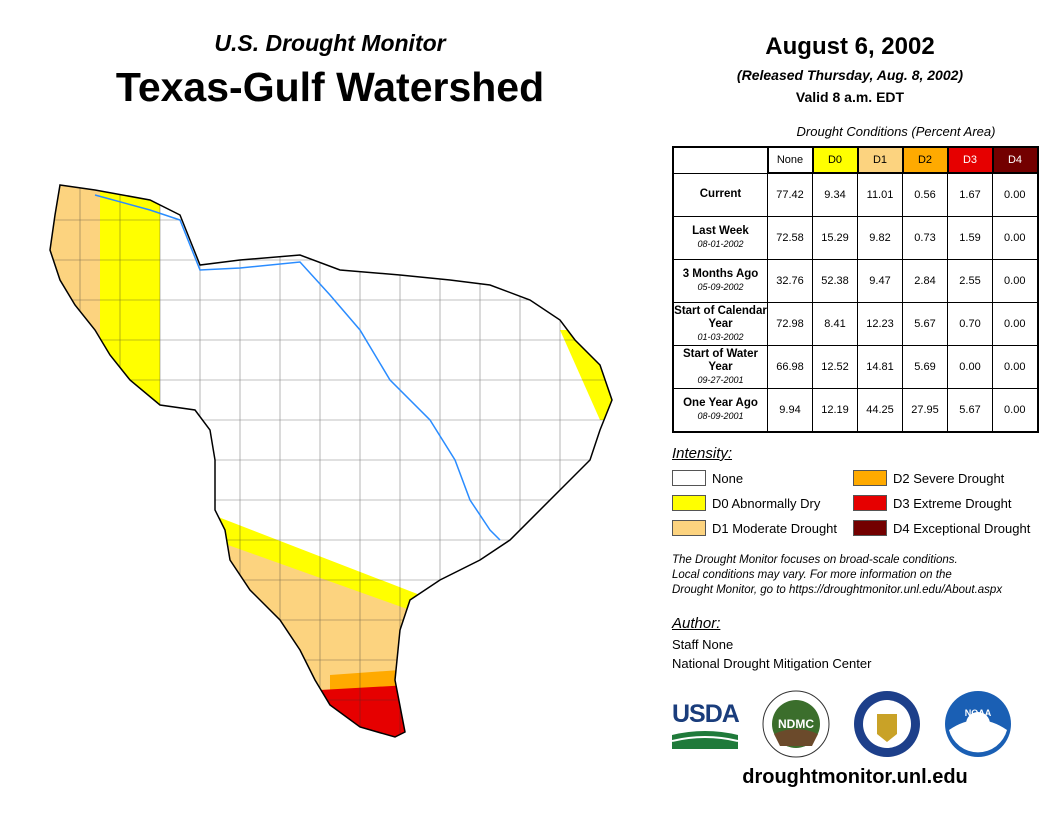  What do you see at coordinates (880, 160) in the screenshot?
I see `col-d1: D1` at bounding box center [880, 160].